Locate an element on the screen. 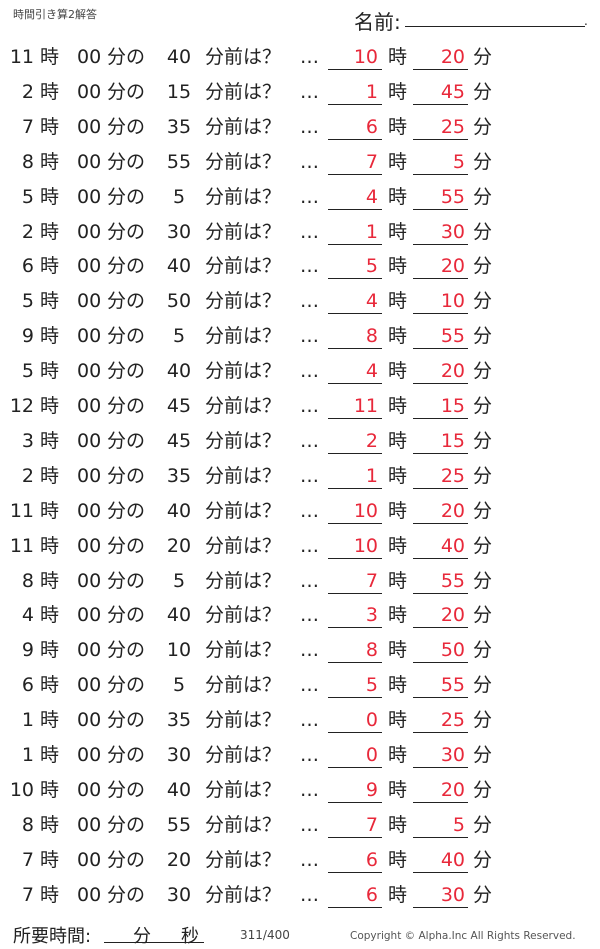 The height and width of the screenshot is (949, 600). answer-minute: 5 is located at coordinates (458, 161).